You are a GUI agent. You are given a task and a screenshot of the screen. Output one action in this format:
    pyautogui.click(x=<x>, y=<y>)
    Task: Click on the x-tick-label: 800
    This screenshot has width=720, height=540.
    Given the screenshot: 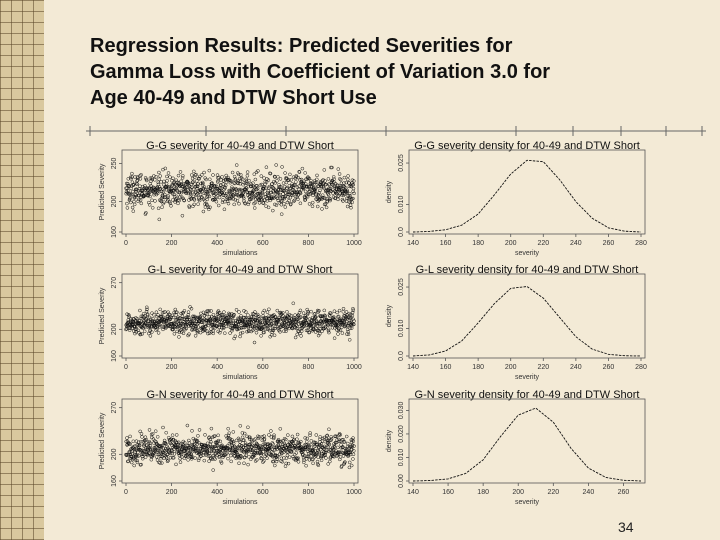 What is the action you would take?
    pyautogui.click(x=309, y=492)
    